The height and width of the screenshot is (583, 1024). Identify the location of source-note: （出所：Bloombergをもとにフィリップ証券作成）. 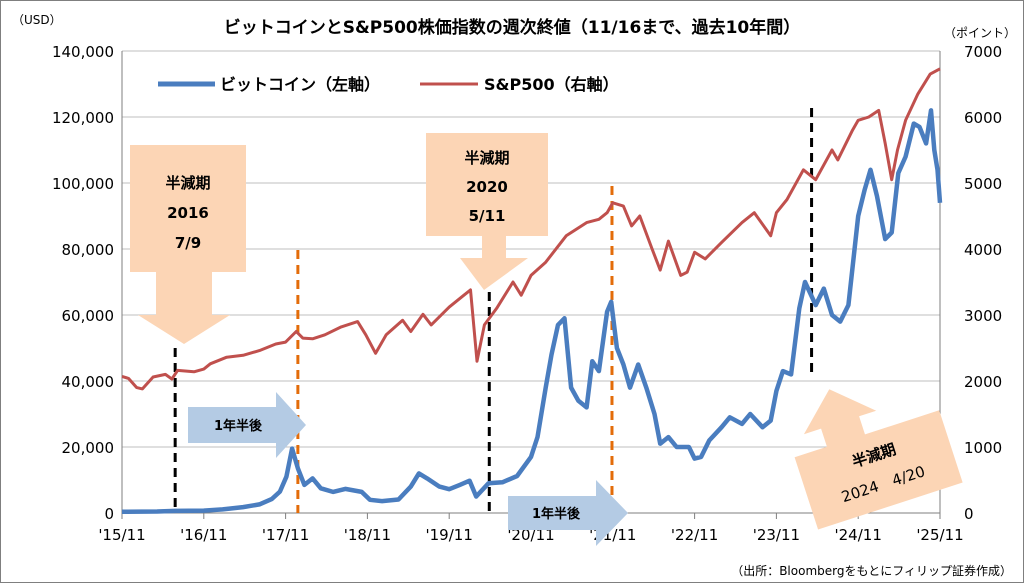
(871, 570).